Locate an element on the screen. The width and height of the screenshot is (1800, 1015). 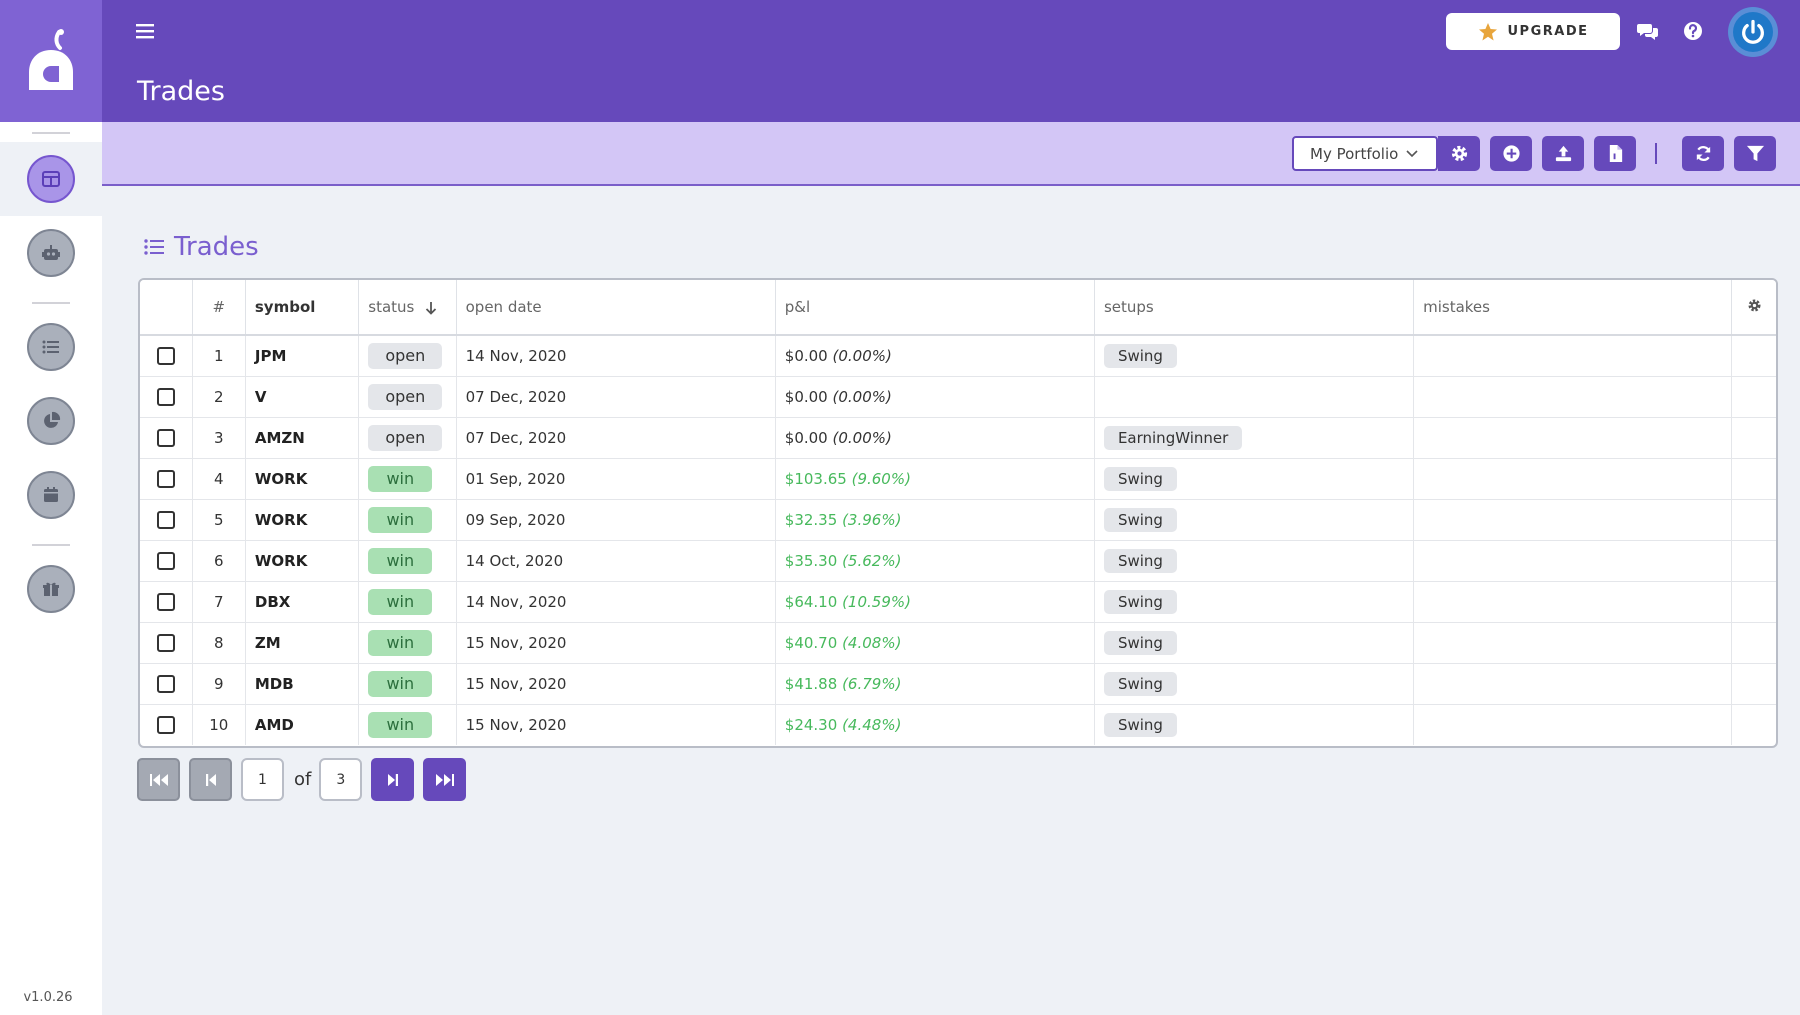
portfolio-select: My Portfolio is located at coordinates (1365, 153).